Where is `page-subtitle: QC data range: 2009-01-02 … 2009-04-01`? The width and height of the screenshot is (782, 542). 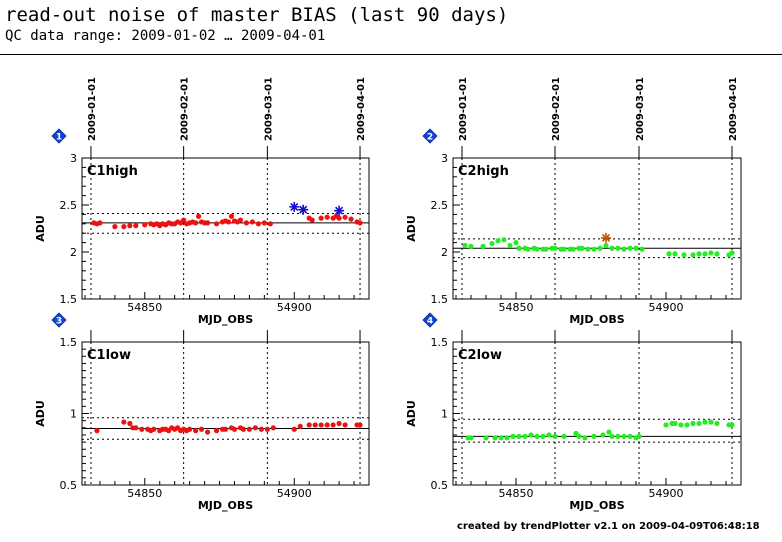
page-subtitle: QC data range: 2009-01-02 … 2009-04-01 is located at coordinates (165, 36).